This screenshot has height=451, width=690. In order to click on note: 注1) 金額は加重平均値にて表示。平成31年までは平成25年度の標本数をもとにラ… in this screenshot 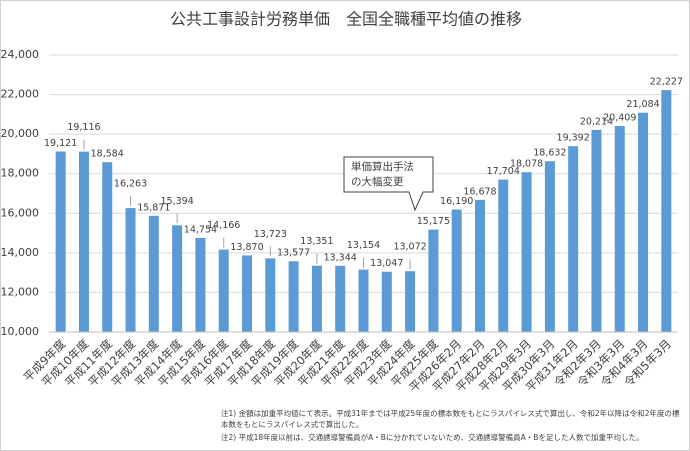, I will do `click(450, 419)`.